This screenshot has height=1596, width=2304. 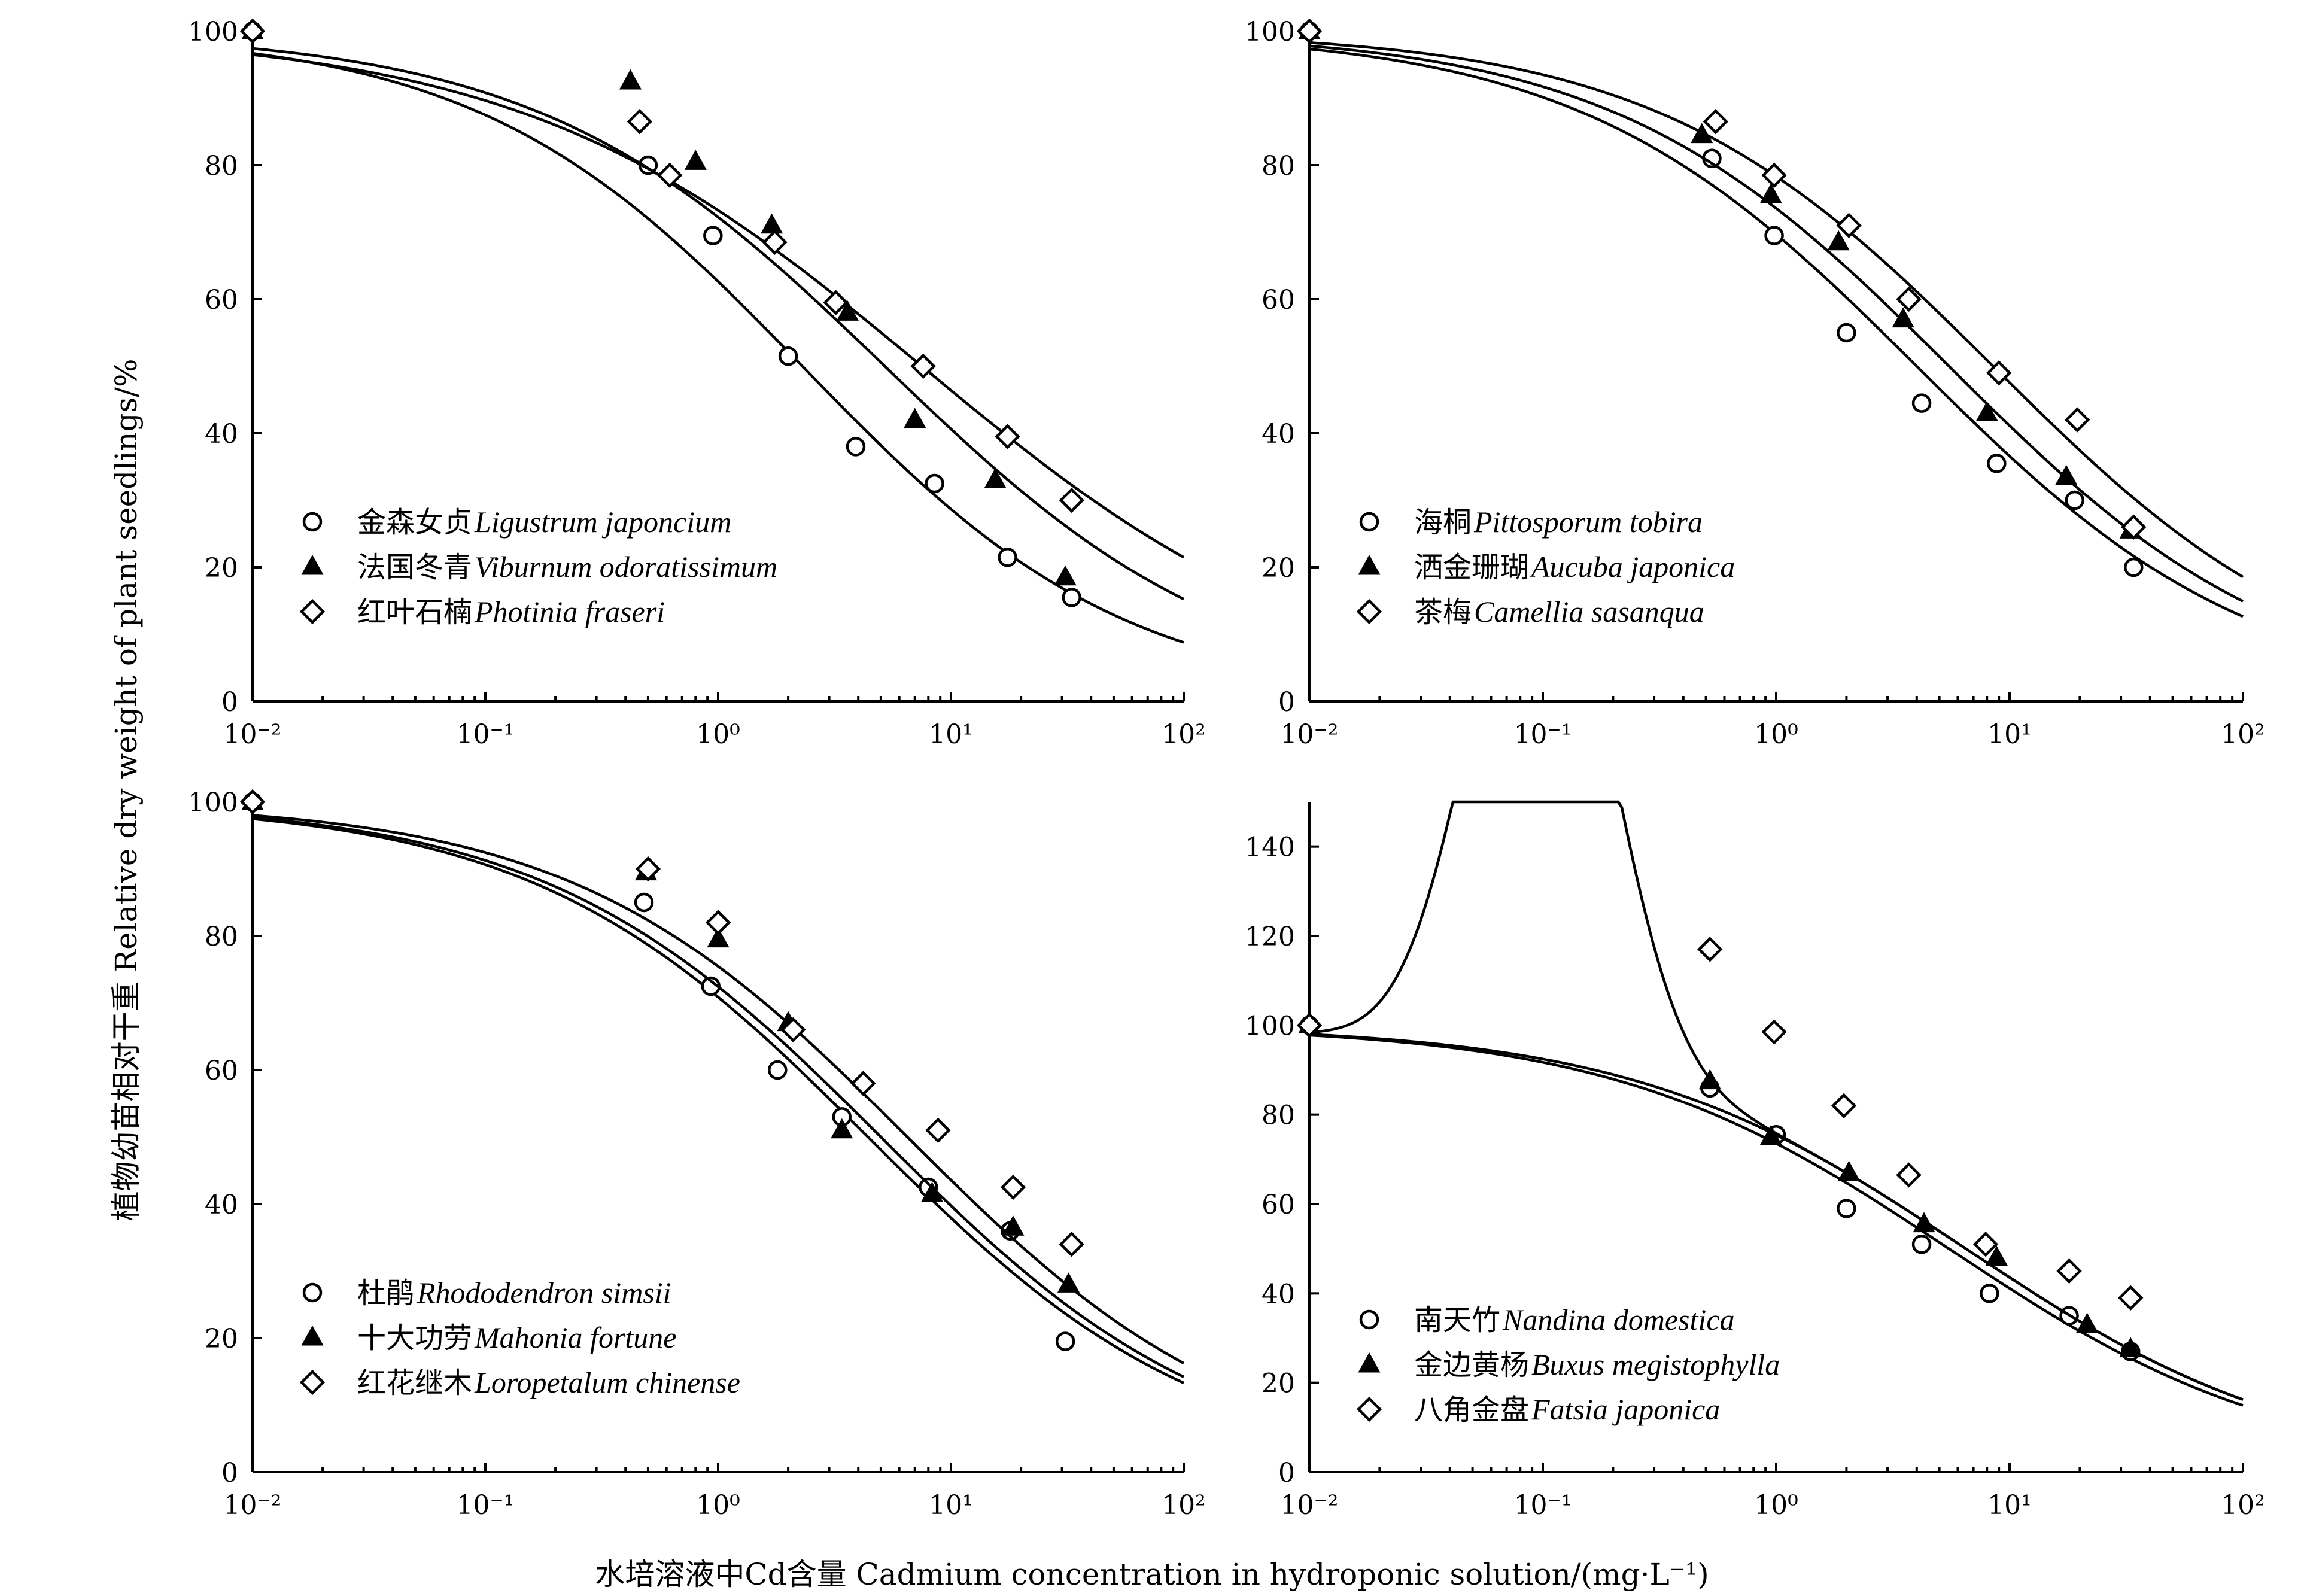 I want to click on legend-name-latin: Buxus megistophylla, so click(x=1655, y=1365).